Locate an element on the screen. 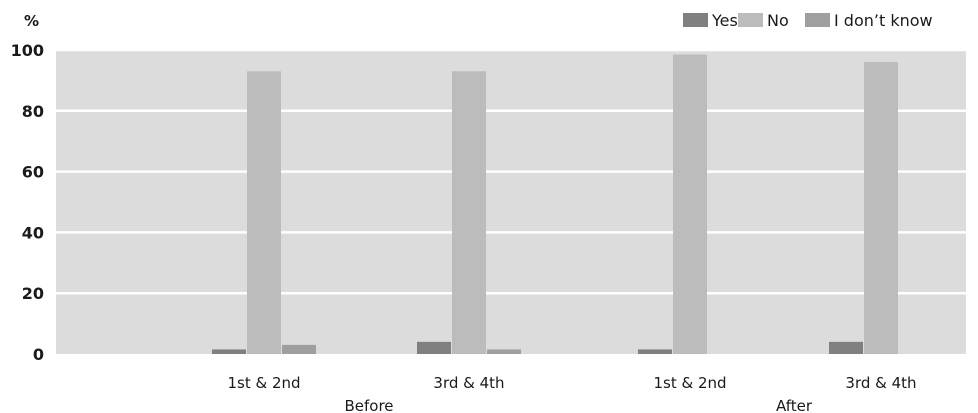 This screenshot has width=978, height=413. category-labels: 1st & 2nd 3rd & 4th 1st & 2nd 3rd & 4th is located at coordinates (571, 383).